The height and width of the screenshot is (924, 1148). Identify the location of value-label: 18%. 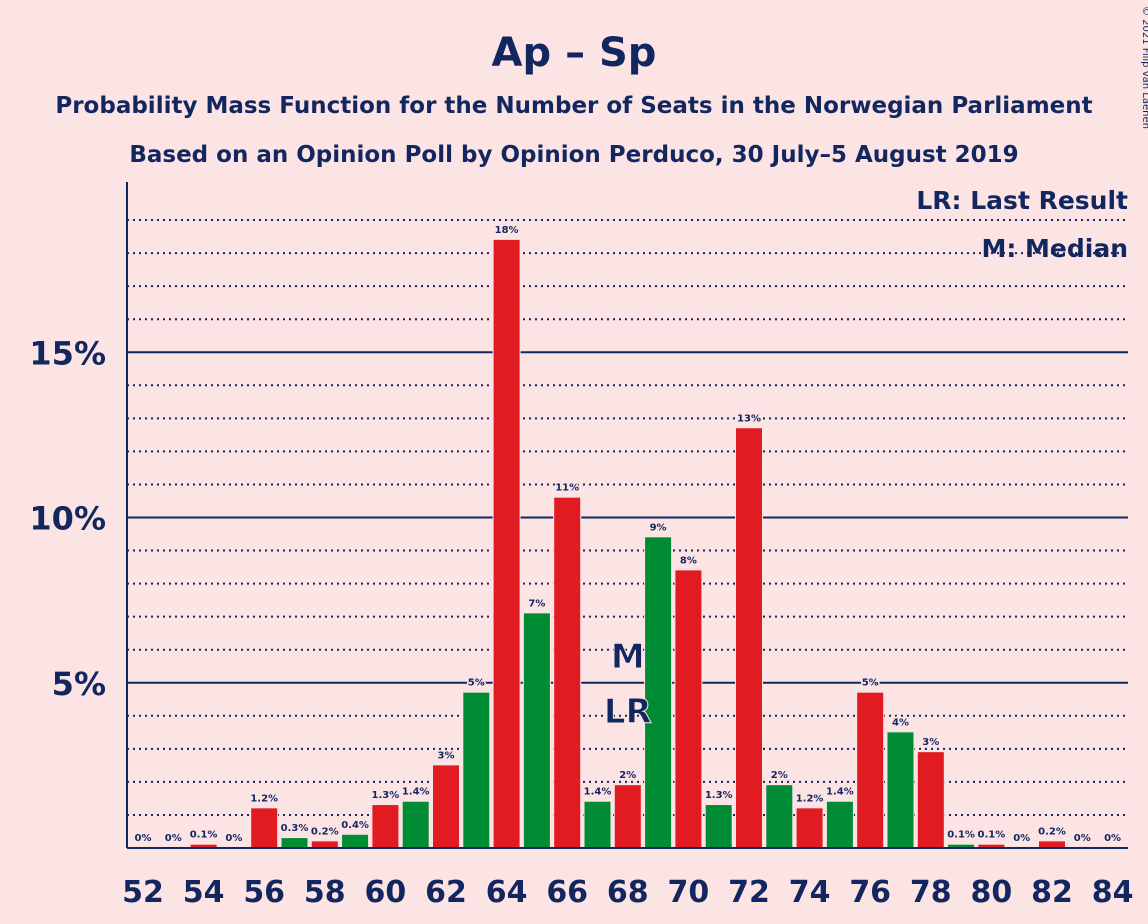
(507, 230).